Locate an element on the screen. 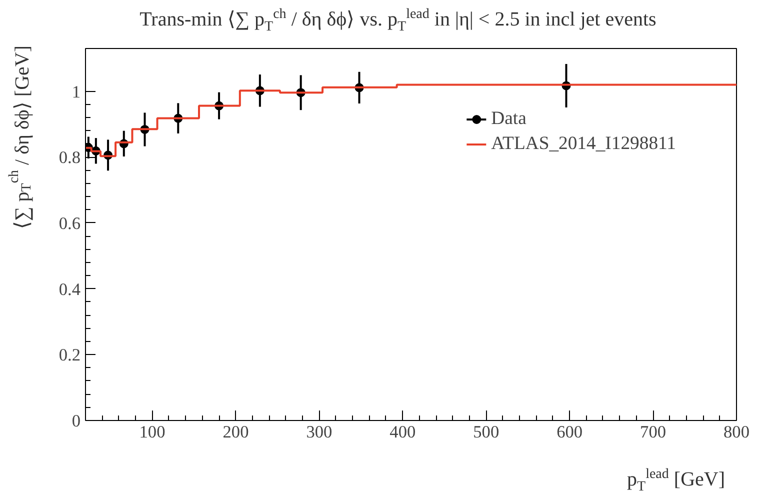 Image resolution: width=771 pixels, height=501 pixels. legend-label: Data is located at coordinates (508, 119).